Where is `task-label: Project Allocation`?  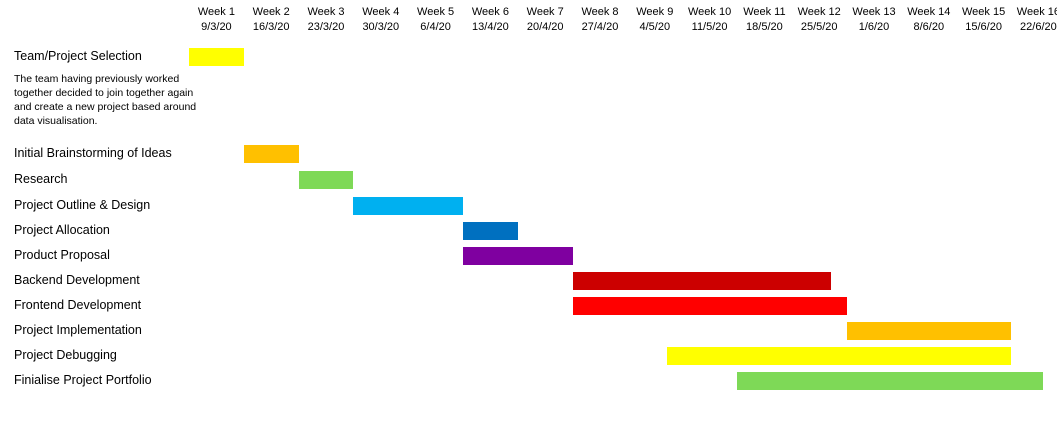
task-label: Project Allocation is located at coordinates (62, 230).